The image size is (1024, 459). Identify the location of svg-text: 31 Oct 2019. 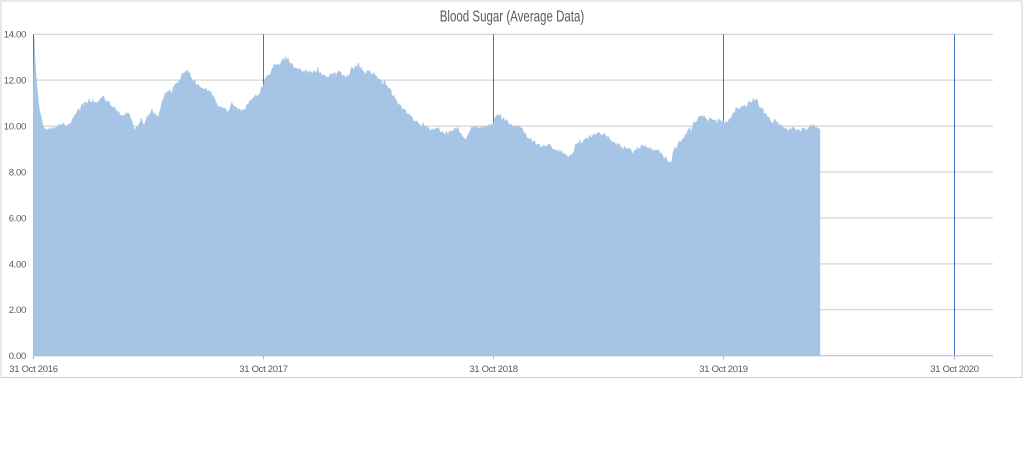
(723, 369).